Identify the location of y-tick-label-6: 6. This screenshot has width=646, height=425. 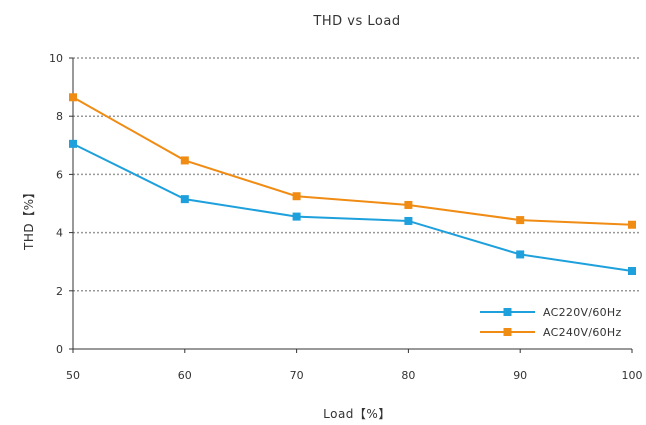
(59, 174).